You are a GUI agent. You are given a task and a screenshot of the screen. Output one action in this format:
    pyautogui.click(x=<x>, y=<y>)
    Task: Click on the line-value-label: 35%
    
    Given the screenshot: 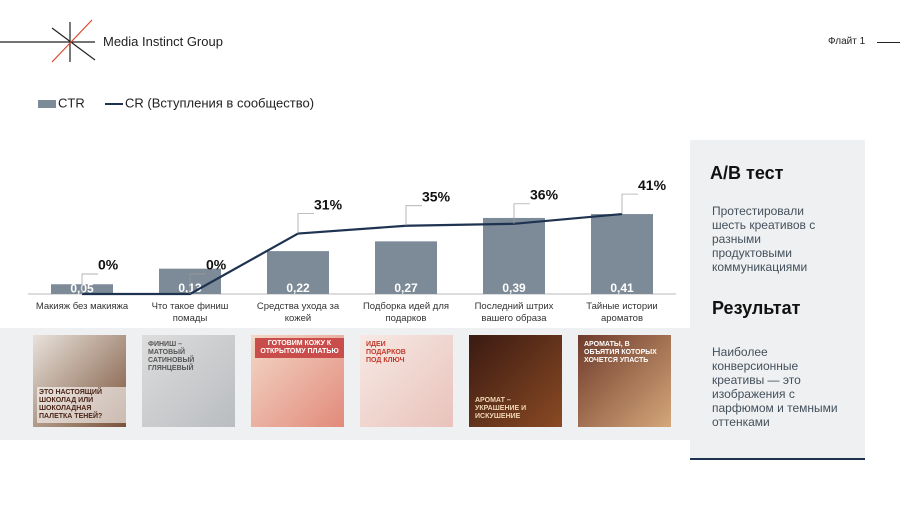 What is the action you would take?
    pyautogui.click(x=436, y=196)
    